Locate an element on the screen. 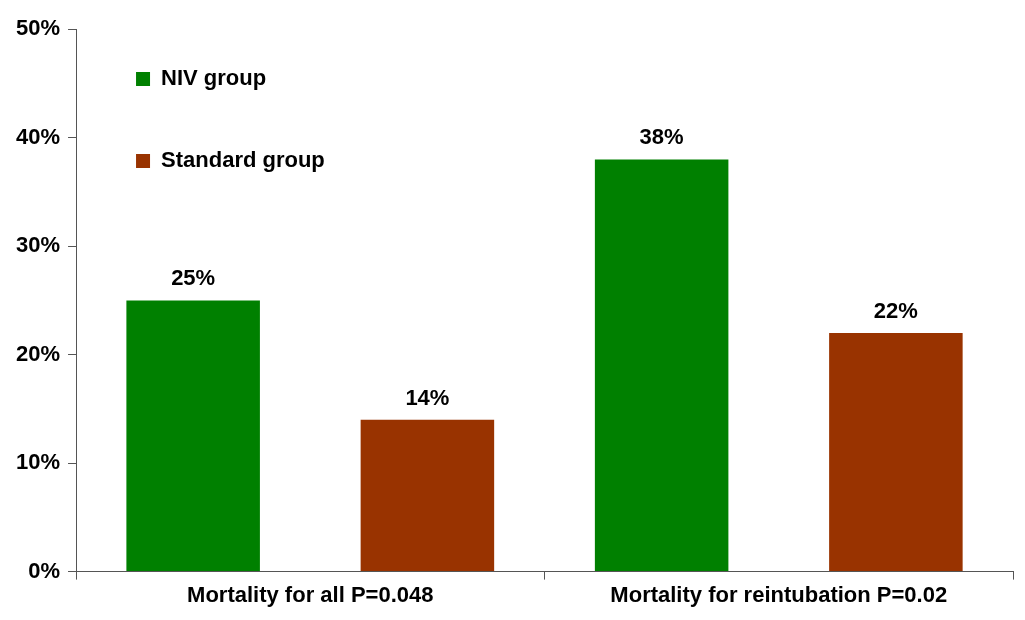  x-tick-label: Mortality for reintubation P=0.02 is located at coordinates (779, 594).